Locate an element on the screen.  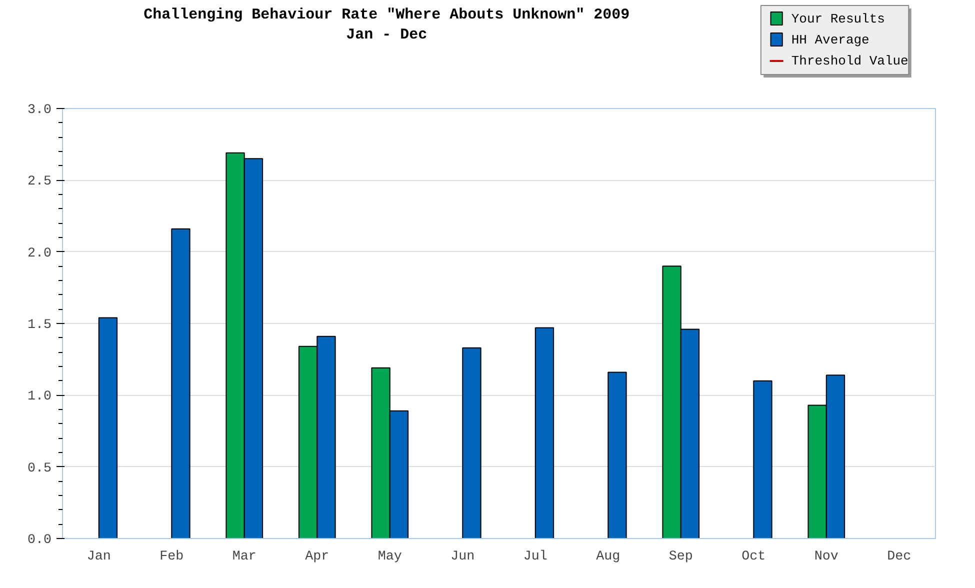
y-tick-label: 1.0 is located at coordinates (40, 397).